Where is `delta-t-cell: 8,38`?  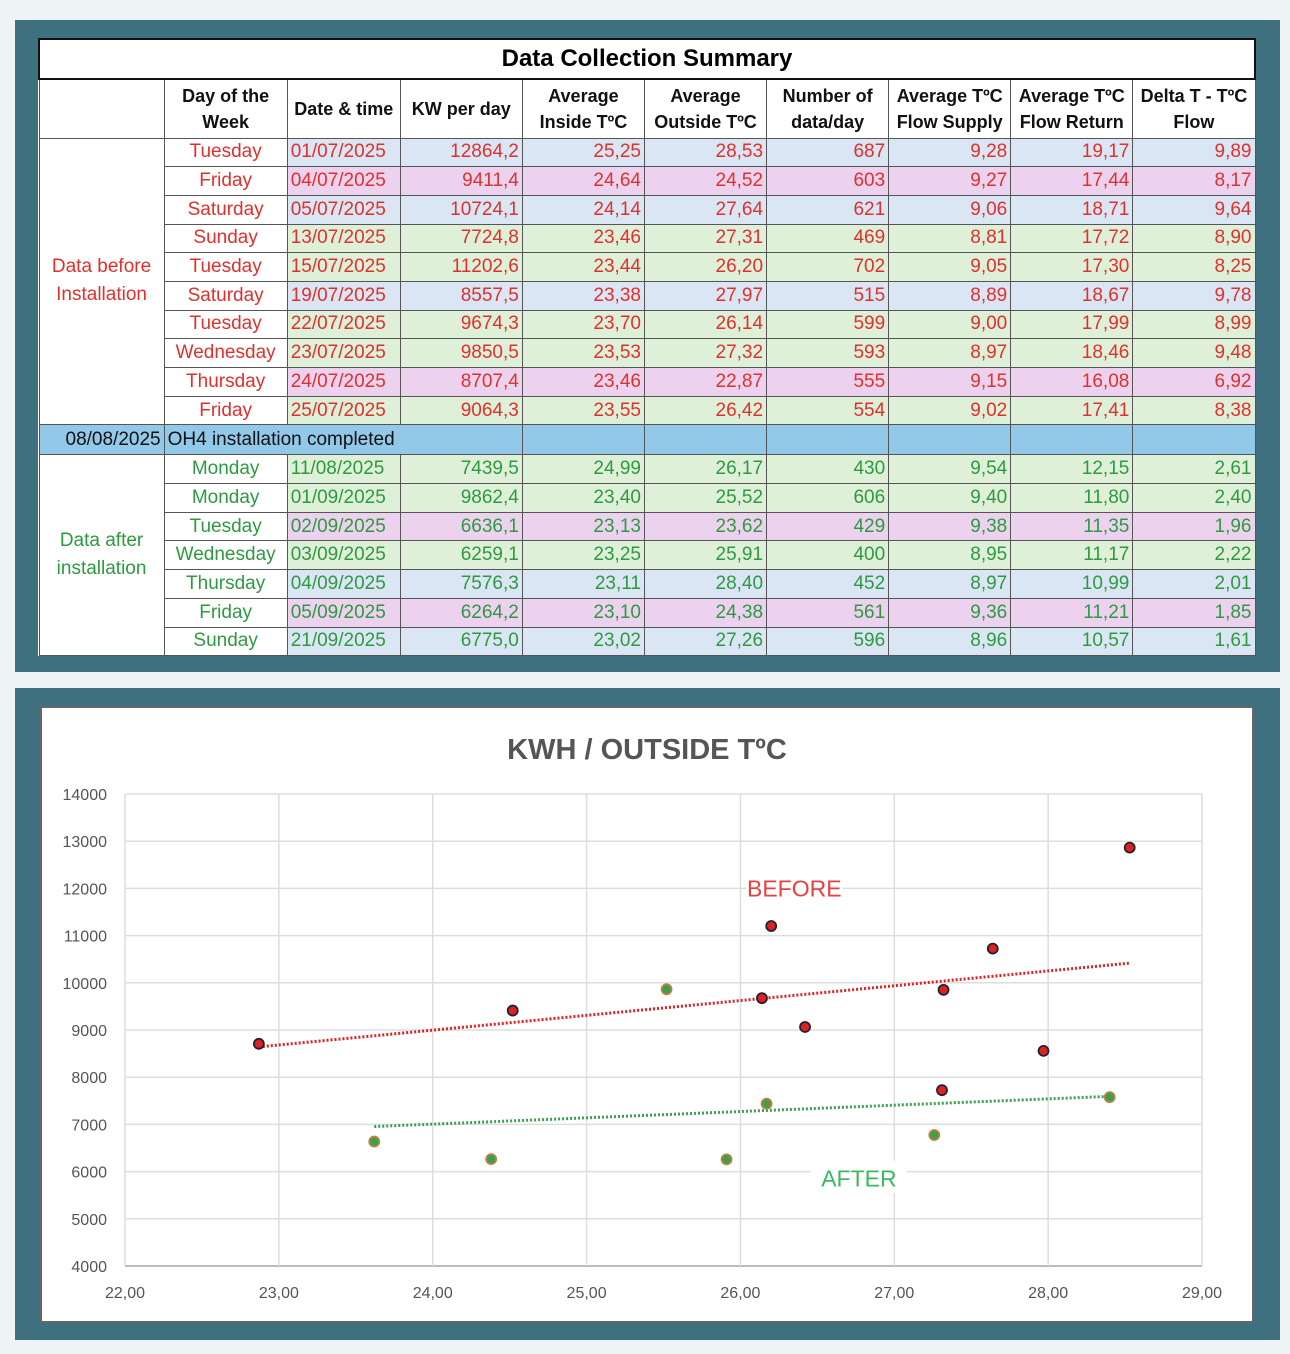
delta-t-cell: 8,38 is located at coordinates (1194, 410).